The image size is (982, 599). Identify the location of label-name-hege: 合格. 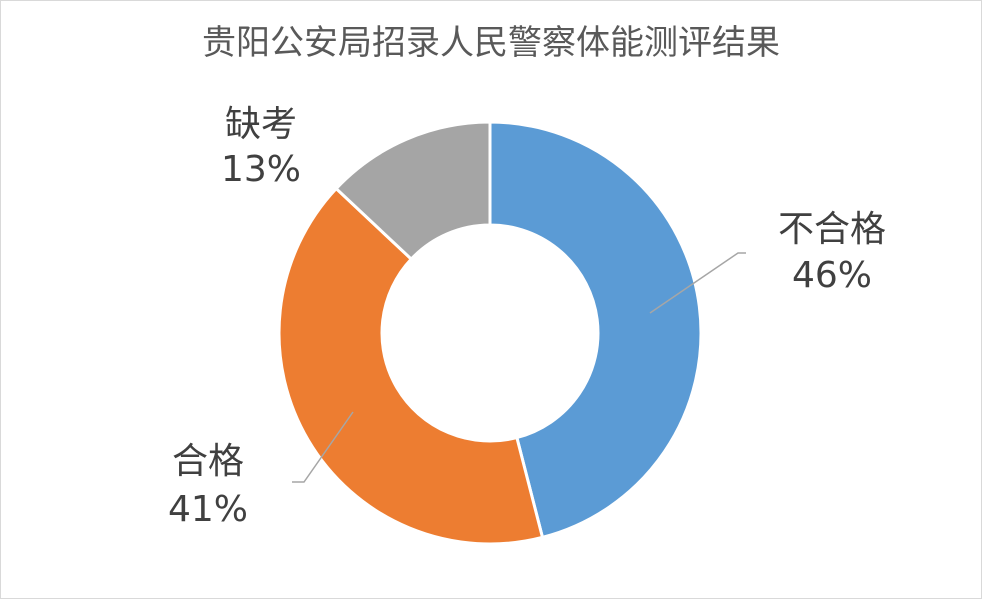
(208, 461).